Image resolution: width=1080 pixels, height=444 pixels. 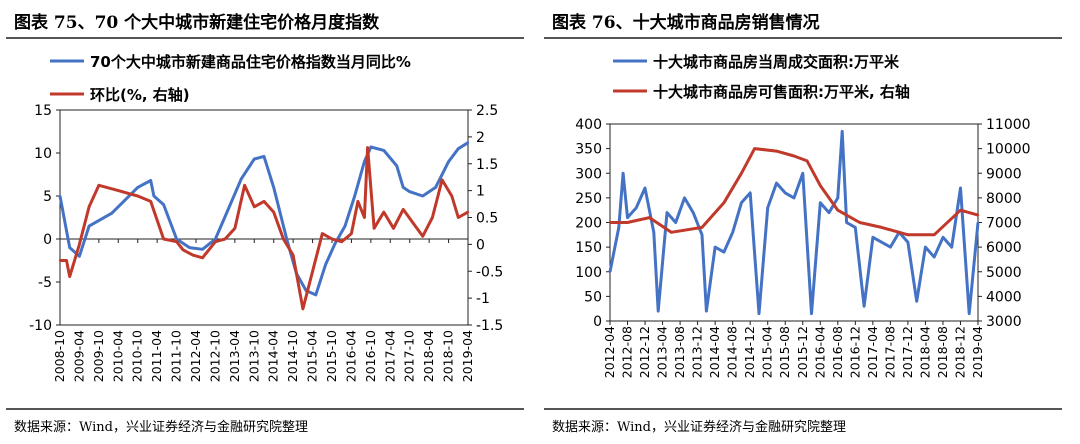 What do you see at coordinates (197, 23) in the screenshot?
I see `left-chart-title: 图表 75、70 个大中城市新建住宅价格月度指数` at bounding box center [197, 23].